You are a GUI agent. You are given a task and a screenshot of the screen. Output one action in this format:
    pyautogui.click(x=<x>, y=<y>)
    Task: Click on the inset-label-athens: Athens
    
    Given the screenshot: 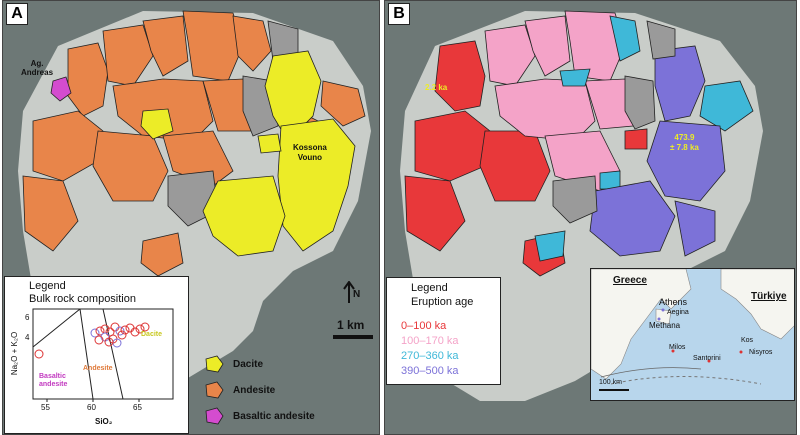 What is the action you would take?
    pyautogui.click(x=673, y=302)
    